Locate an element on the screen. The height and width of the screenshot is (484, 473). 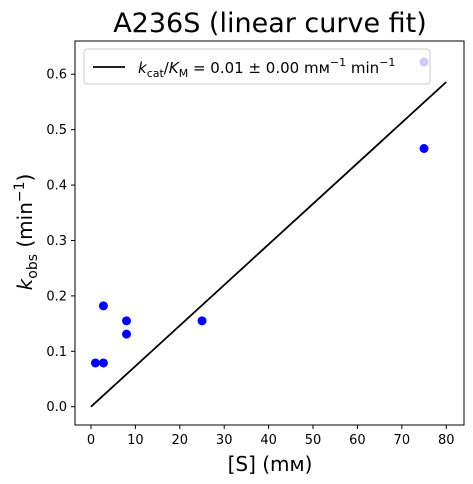
x-tick-label: 80 is located at coordinates (446, 440).